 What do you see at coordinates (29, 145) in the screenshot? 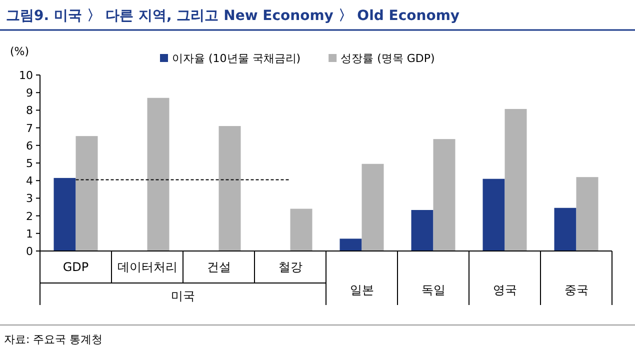
I see `y-tick-label: 6` at bounding box center [29, 145].